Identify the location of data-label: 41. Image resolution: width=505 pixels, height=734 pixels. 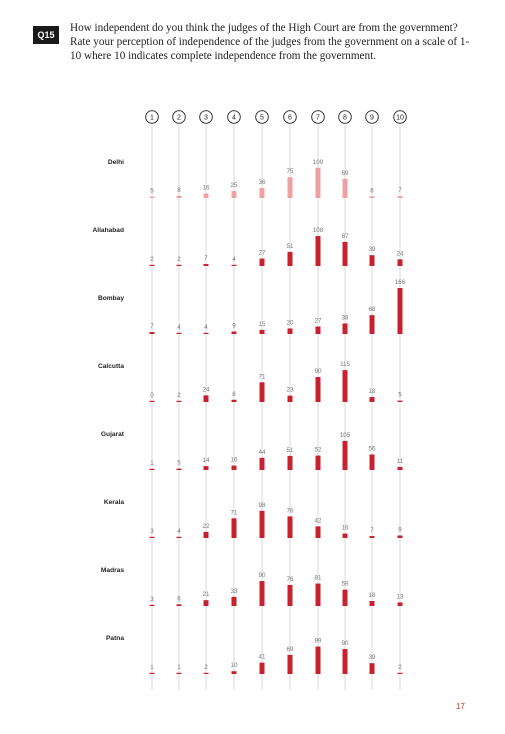
(262, 657).